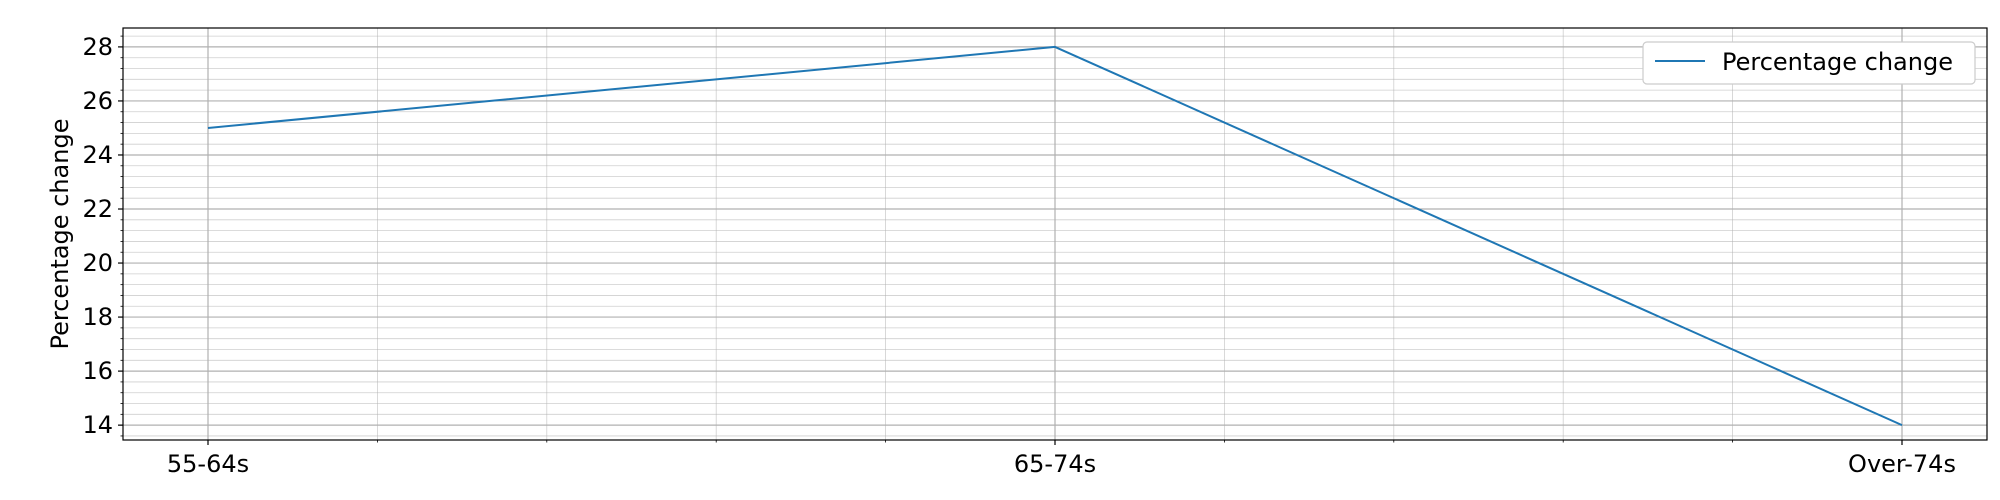 The width and height of the screenshot is (2000, 500). What do you see at coordinates (97, 263) in the screenshot?
I see `y-tick-label: 20` at bounding box center [97, 263].